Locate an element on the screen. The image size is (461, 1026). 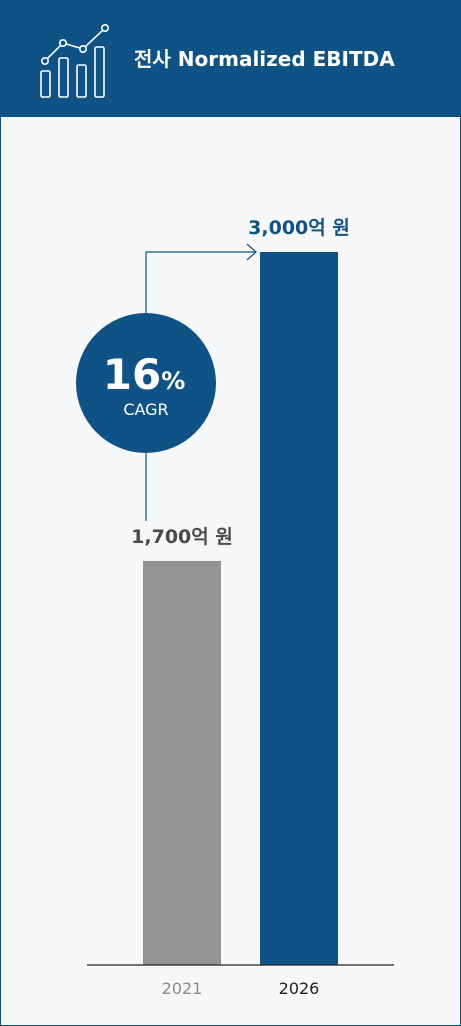
bar-value-label-2026: 3,000억 원 is located at coordinates (299, 228).